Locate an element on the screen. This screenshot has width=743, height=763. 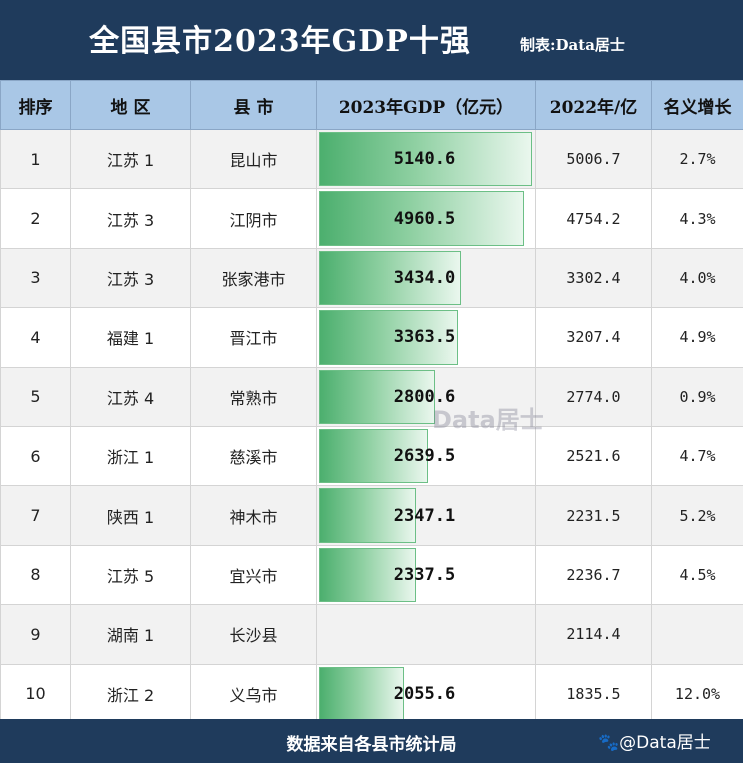
gdp2022-cell: 2774.0 is located at coordinates (593, 396).